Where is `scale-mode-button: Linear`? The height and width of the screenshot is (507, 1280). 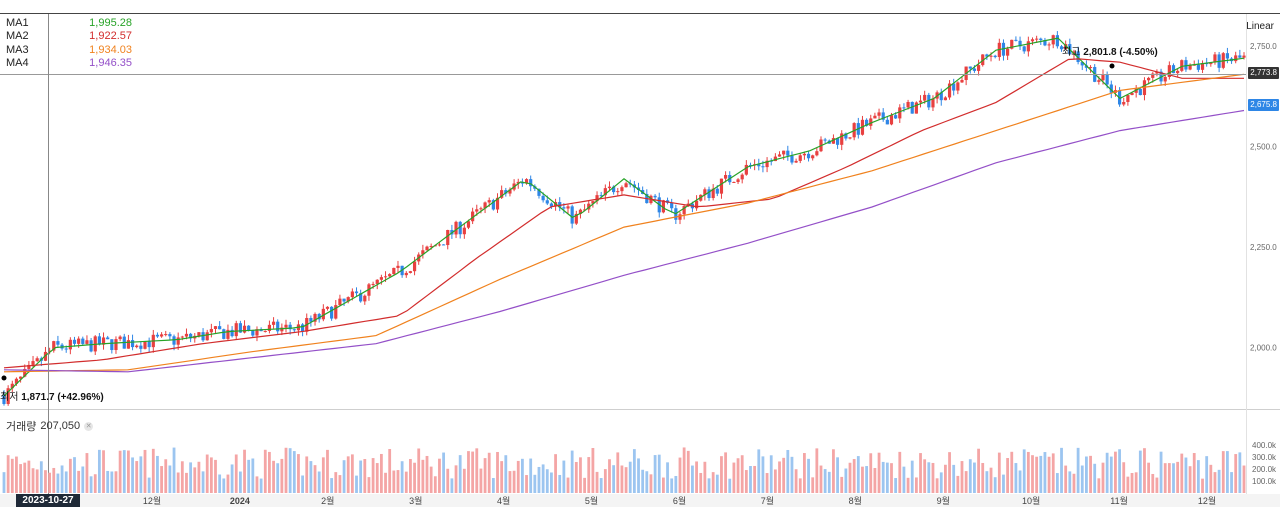 scale-mode-button: Linear is located at coordinates (1260, 26).